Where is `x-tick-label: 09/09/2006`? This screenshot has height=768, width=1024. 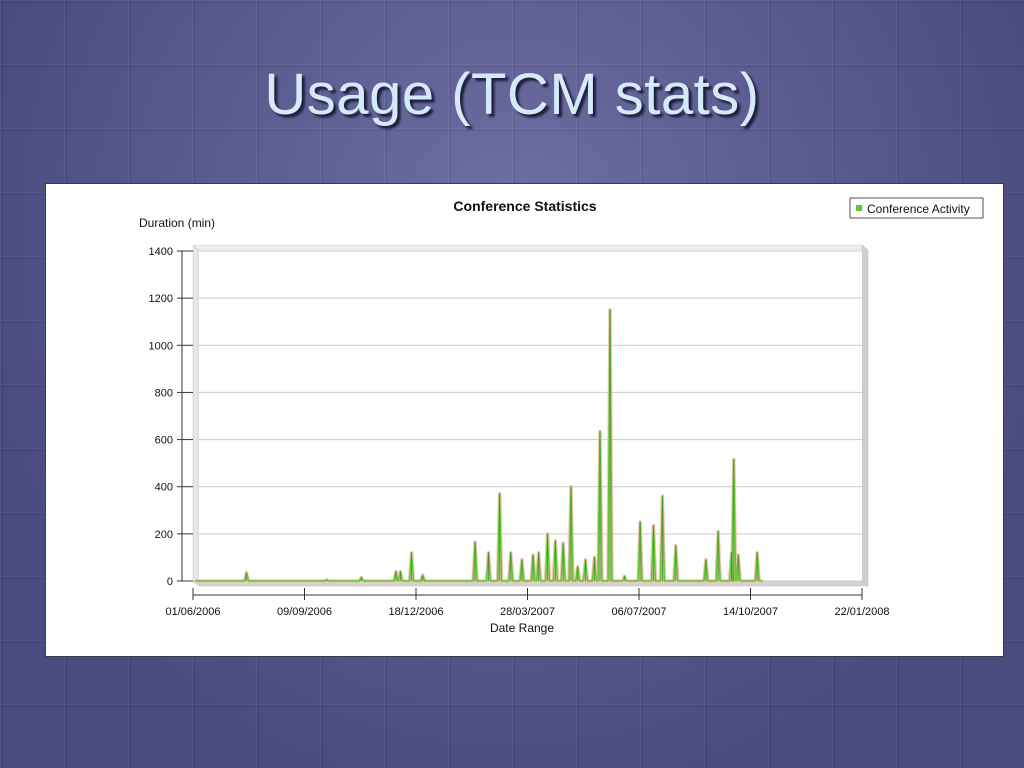
x-tick-label: 09/09/2006 is located at coordinates (304, 612).